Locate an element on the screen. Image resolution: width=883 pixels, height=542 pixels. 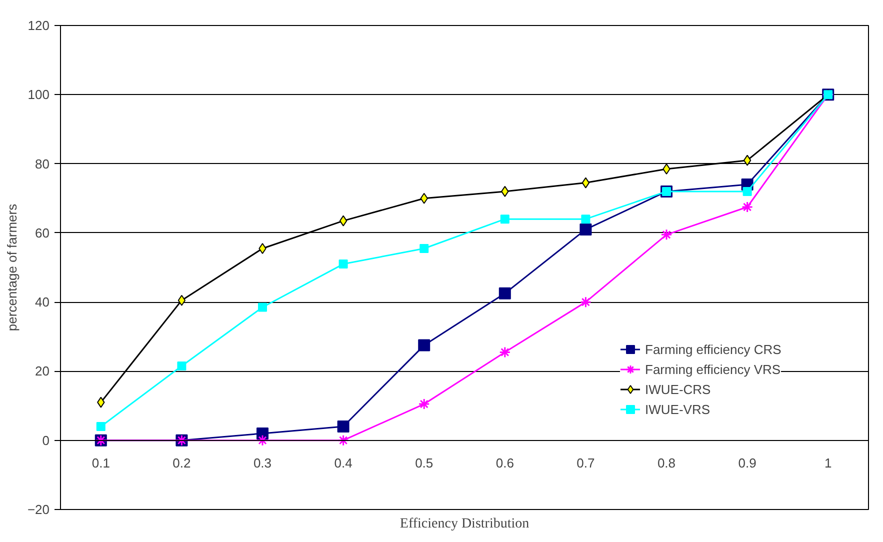
x-tick-label: 0.1 is located at coordinates (101, 462).